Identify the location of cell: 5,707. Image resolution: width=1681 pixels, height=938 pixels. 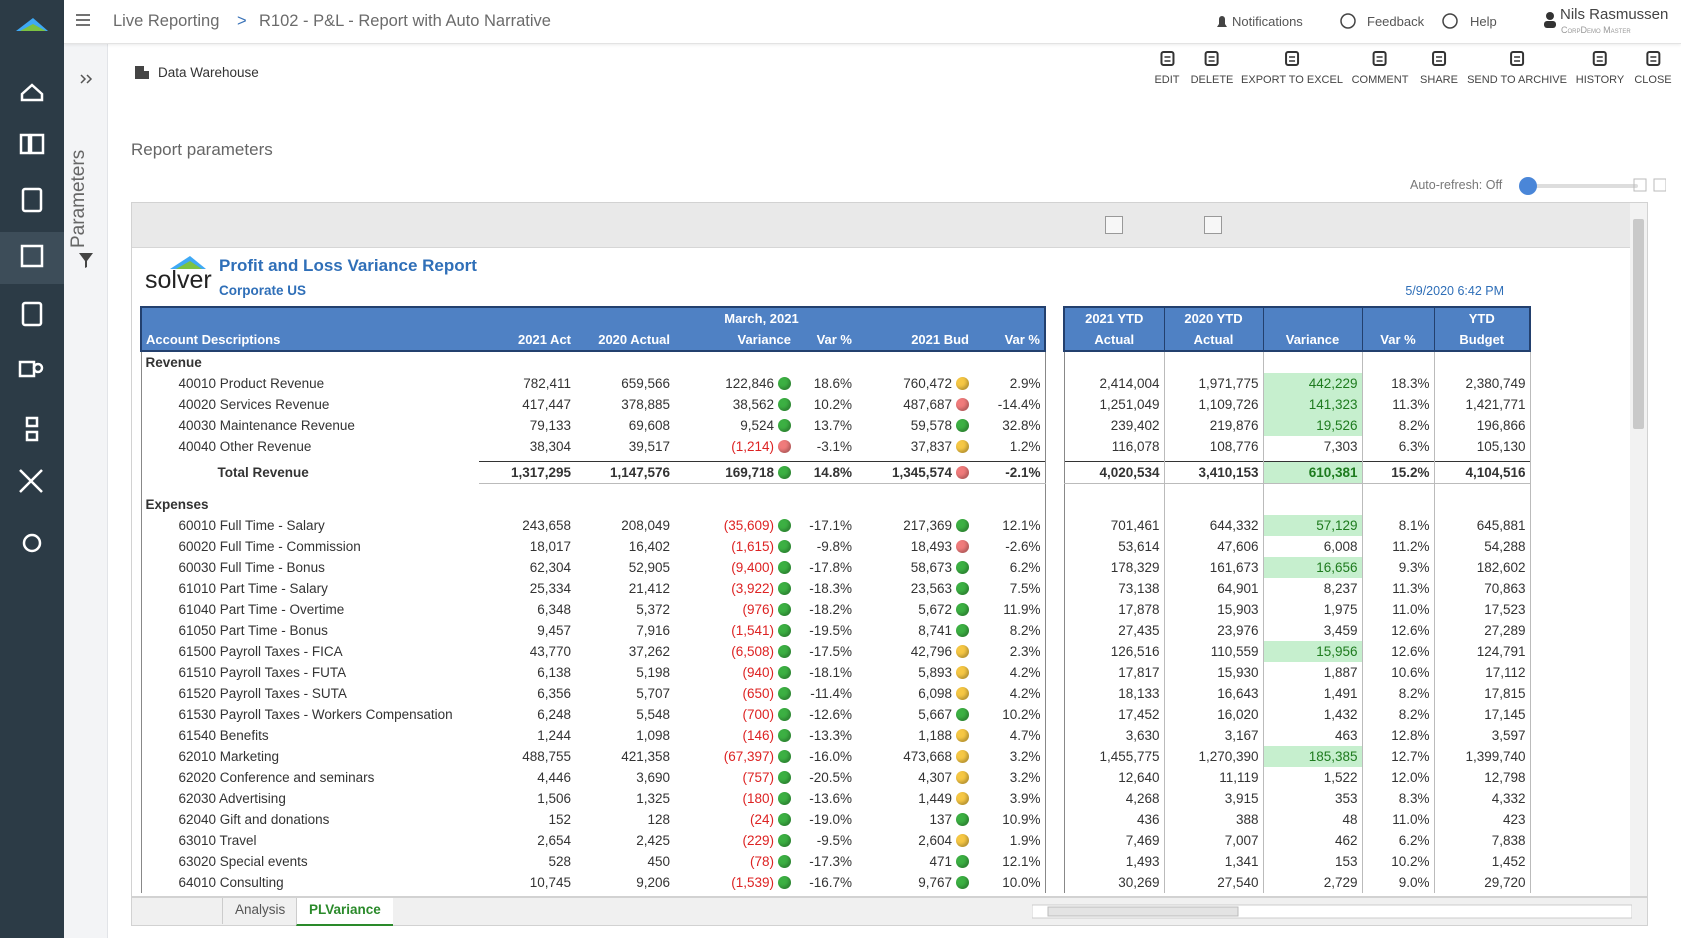
(624, 693).